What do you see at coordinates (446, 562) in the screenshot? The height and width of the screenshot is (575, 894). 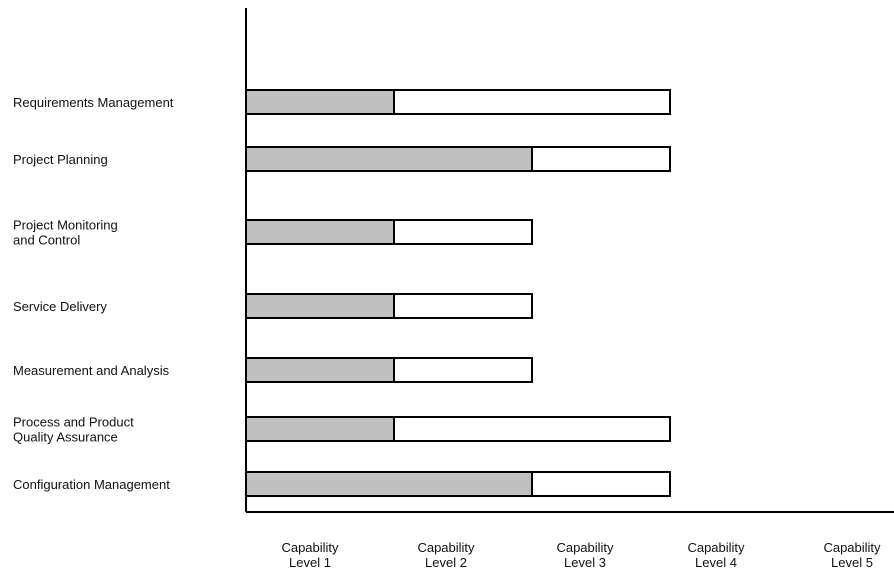 I see `level-tick-label: Level 2` at bounding box center [446, 562].